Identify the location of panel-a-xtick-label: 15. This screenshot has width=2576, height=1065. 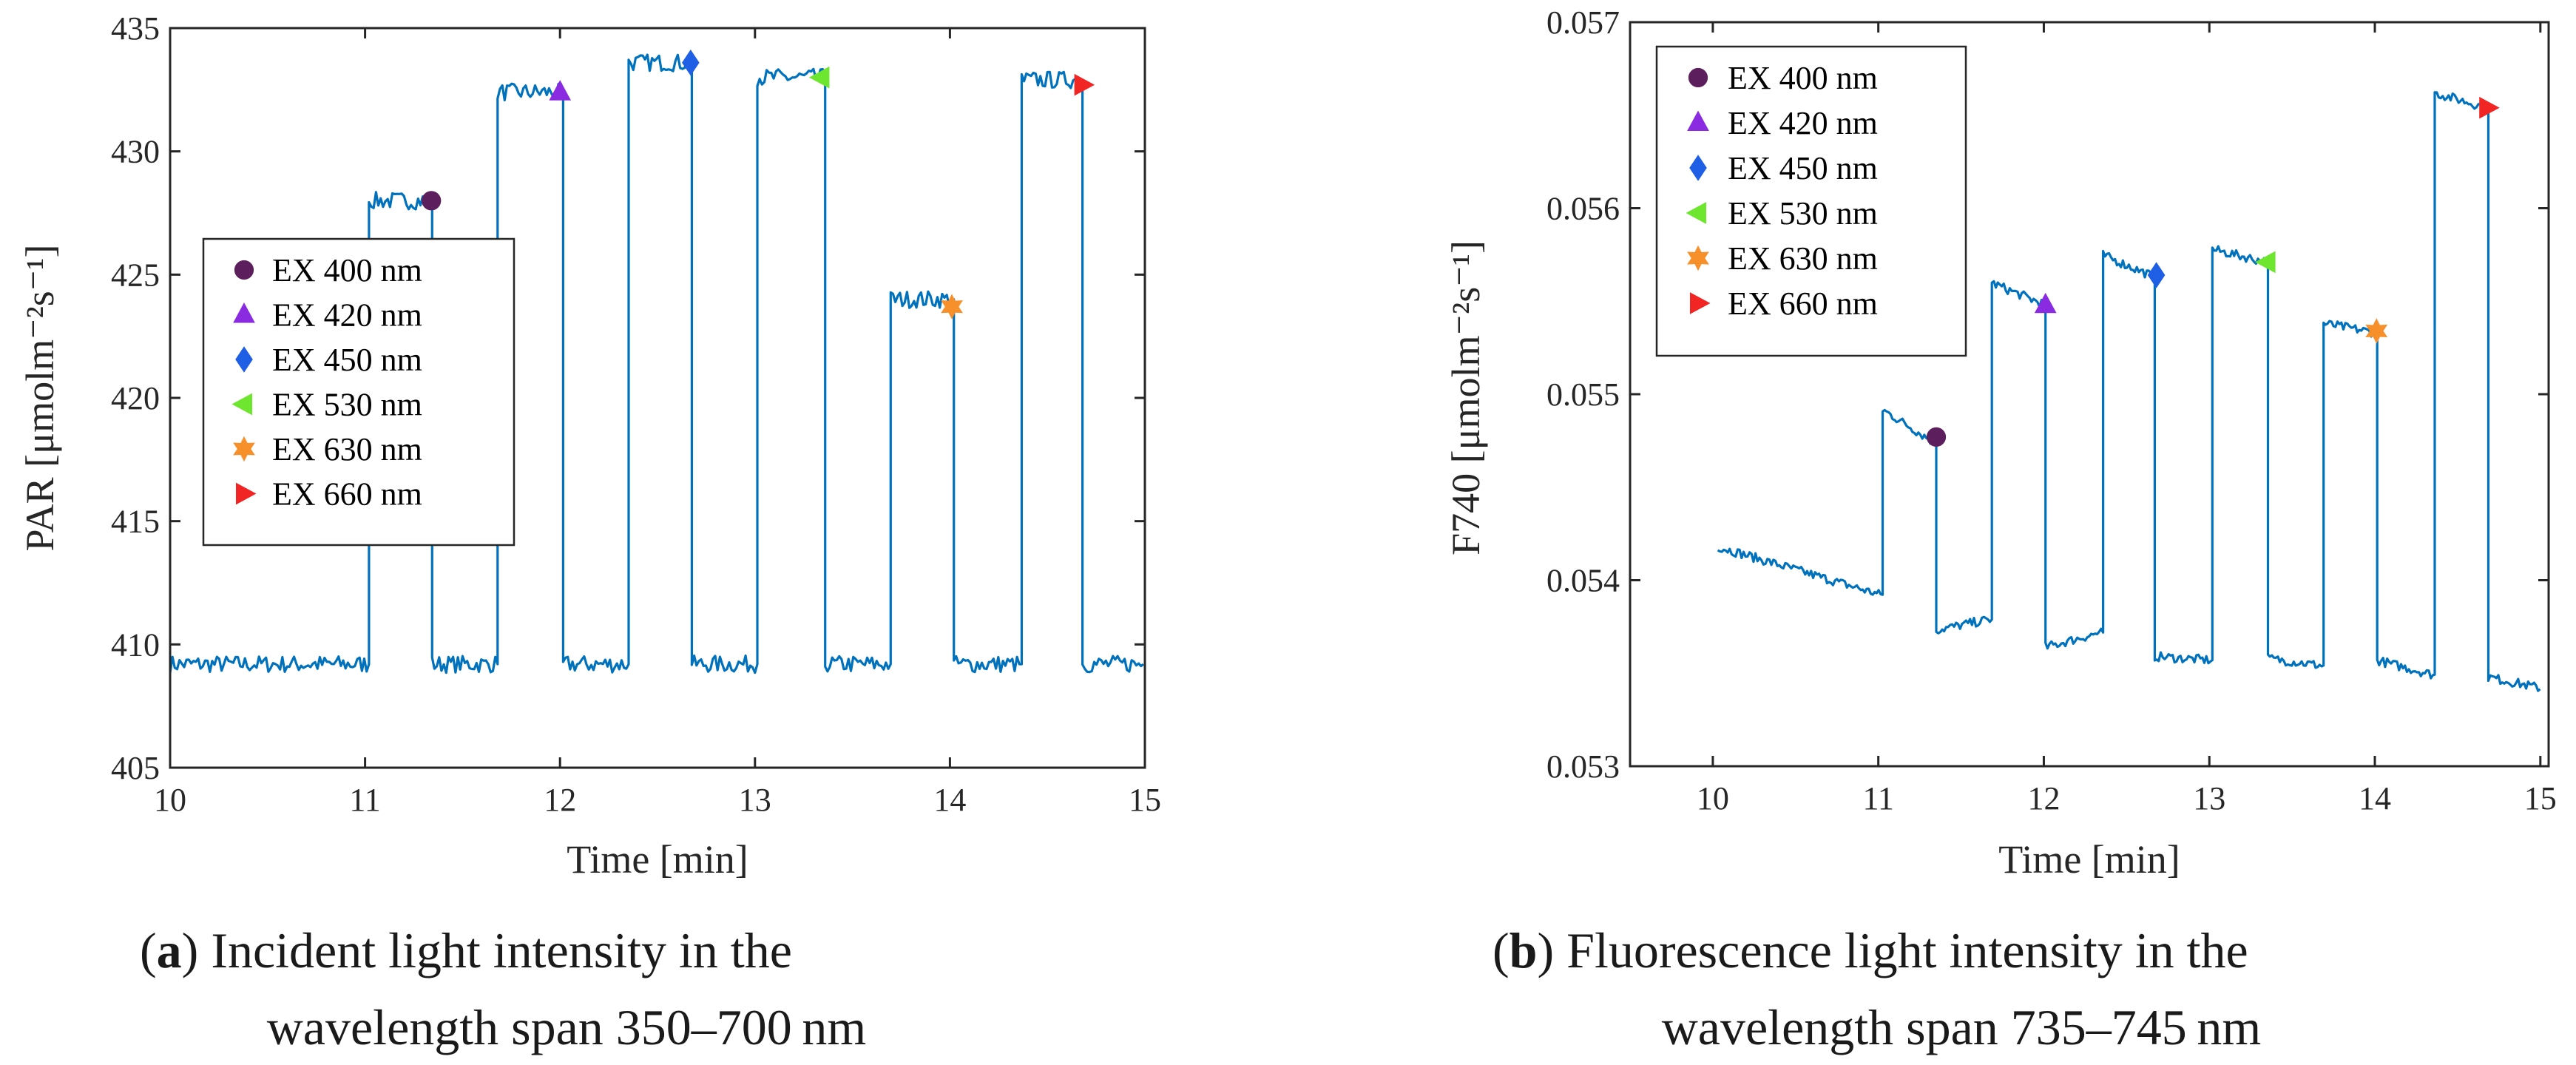
(1145, 800).